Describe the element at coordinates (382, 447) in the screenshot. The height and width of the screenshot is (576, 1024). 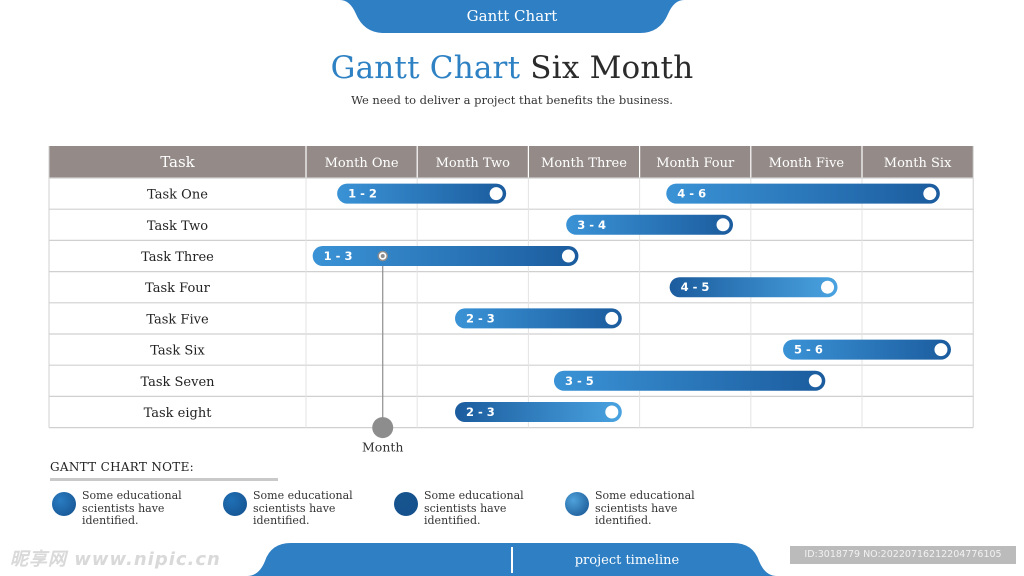
I see `marker-label: Month` at that location.